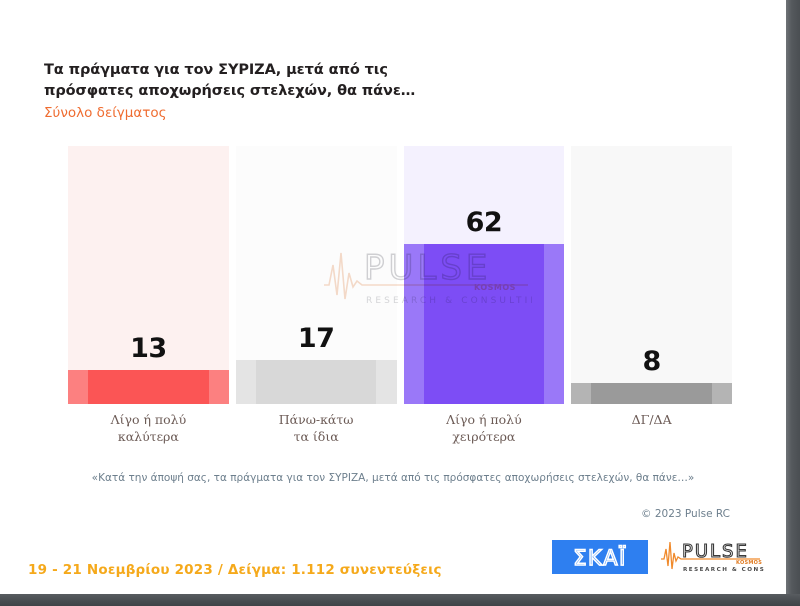 This screenshot has width=800, height=606. What do you see at coordinates (316, 338) in the screenshot?
I see `bar-value-1: 17` at bounding box center [316, 338].